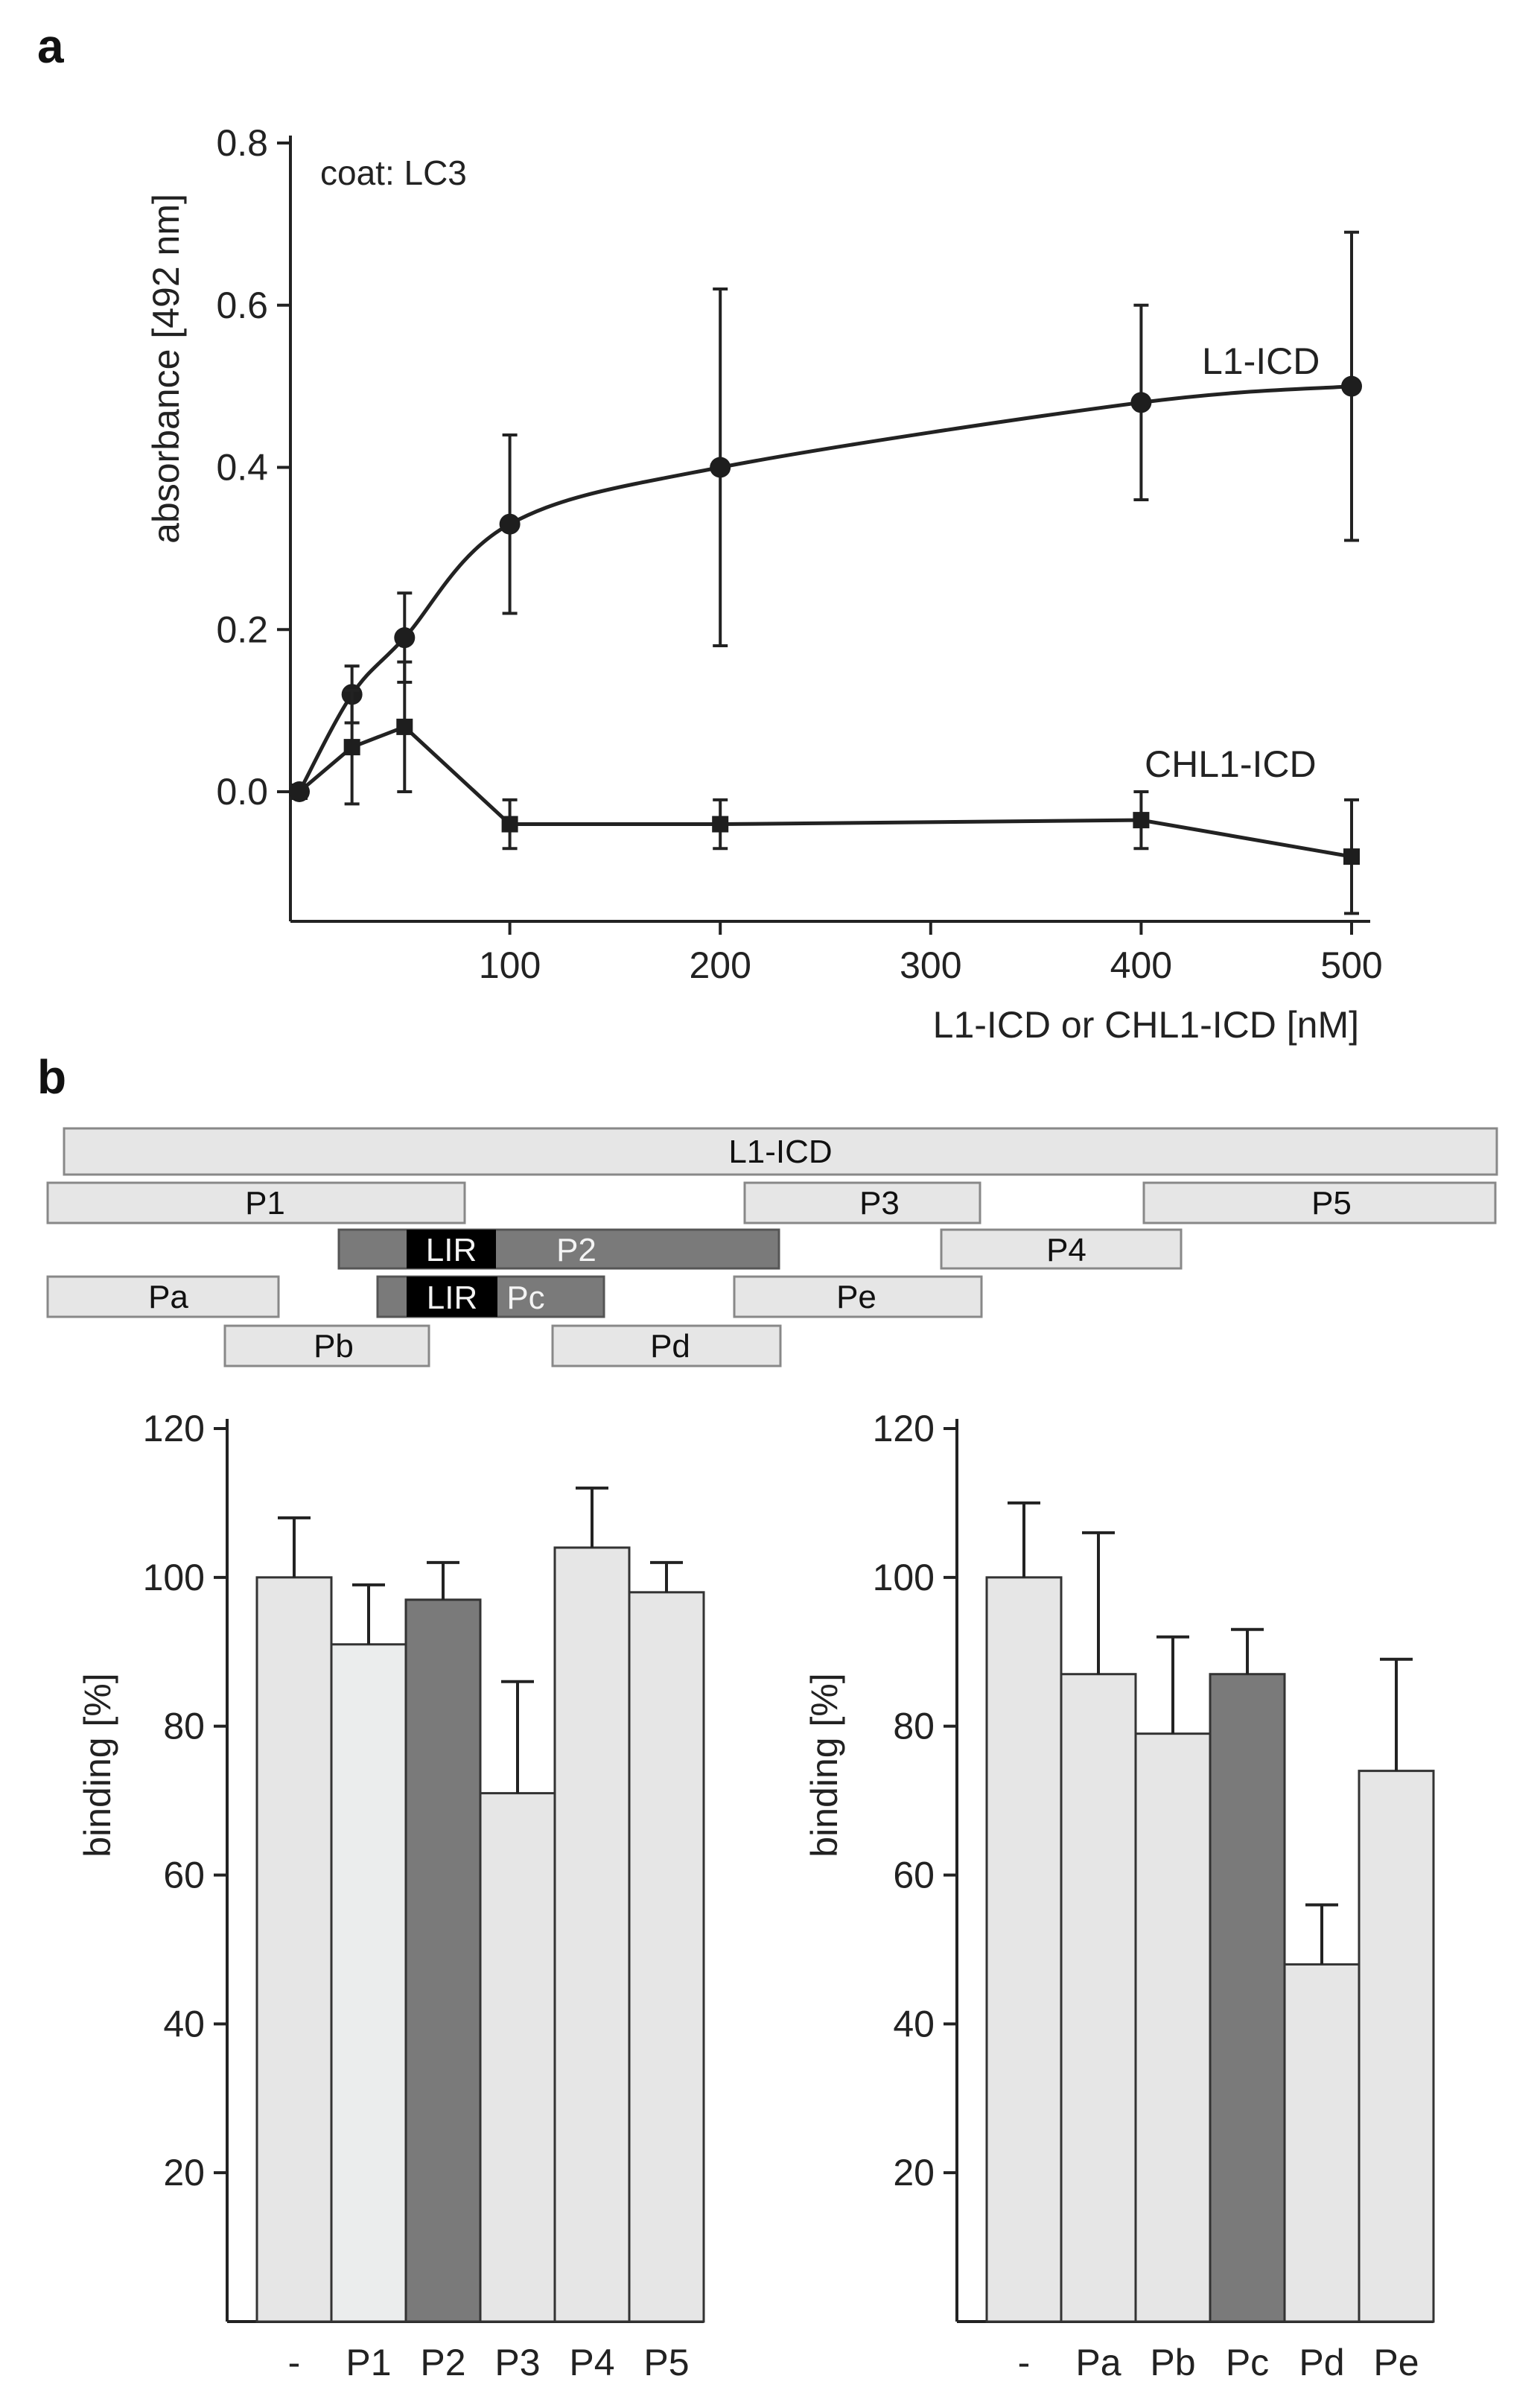  What do you see at coordinates (50, 46) in the screenshot?
I see `panel-a-label: a` at bounding box center [50, 46].